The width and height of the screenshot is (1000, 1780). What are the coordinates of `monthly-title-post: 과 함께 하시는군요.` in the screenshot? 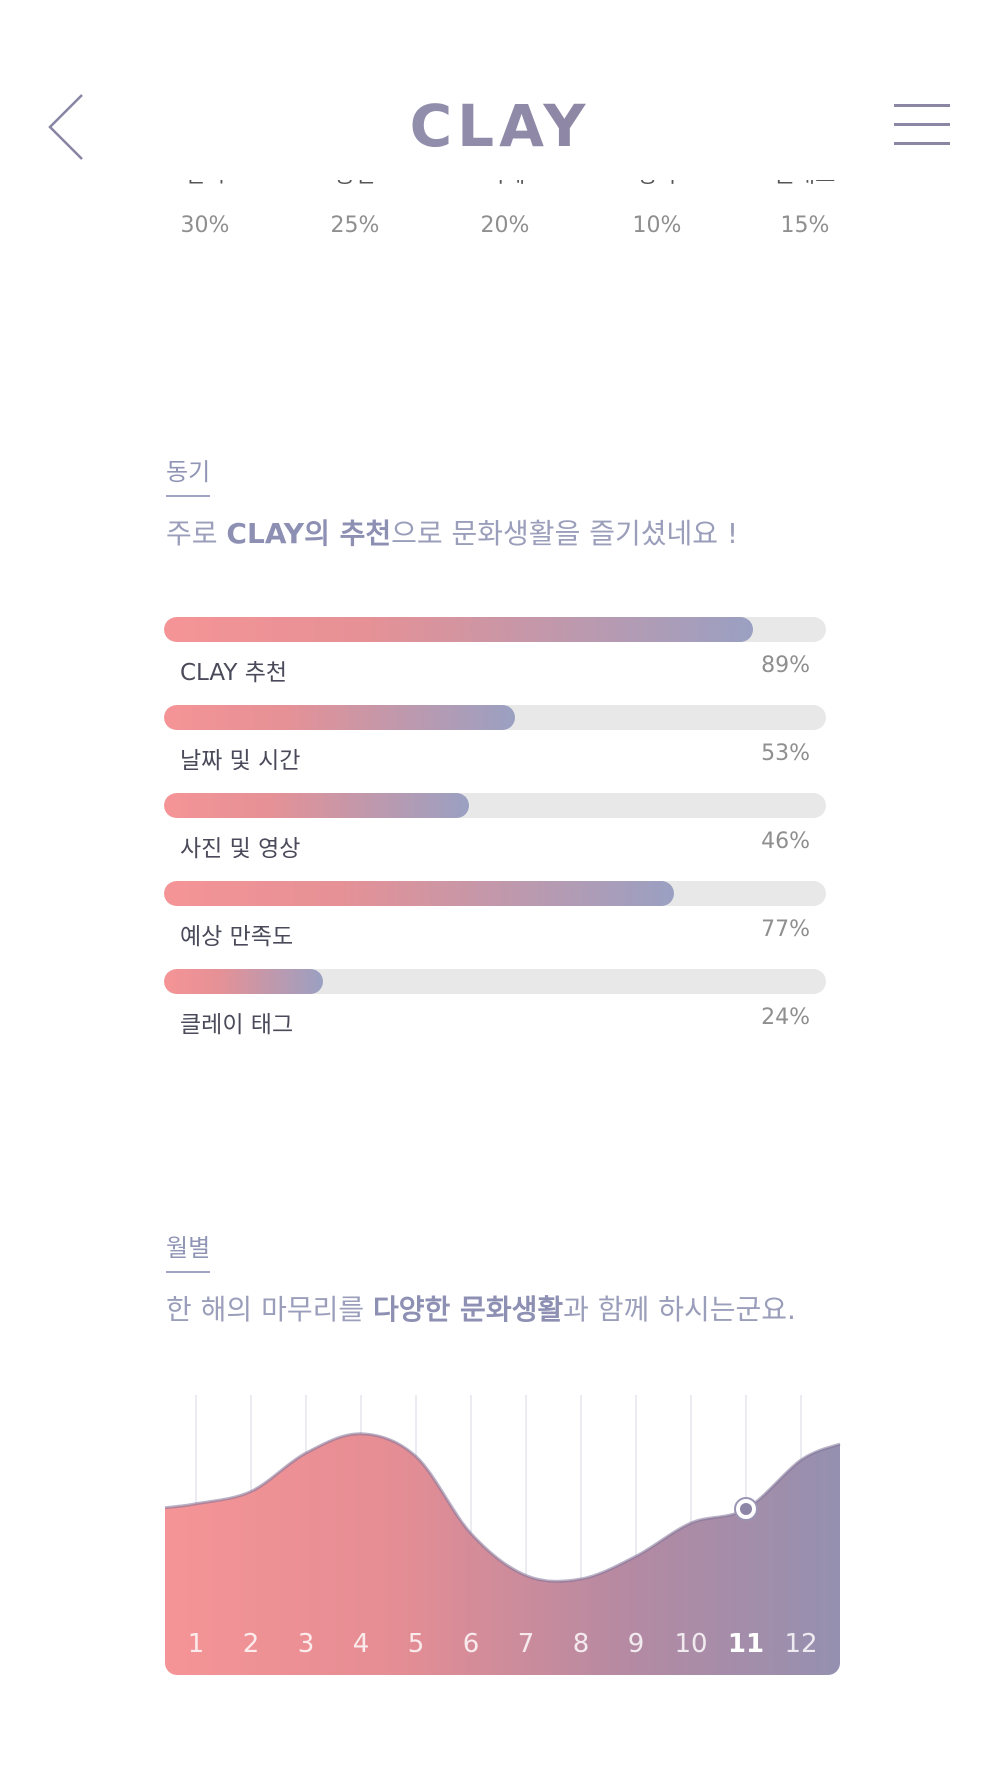 It's located at (679, 1309).